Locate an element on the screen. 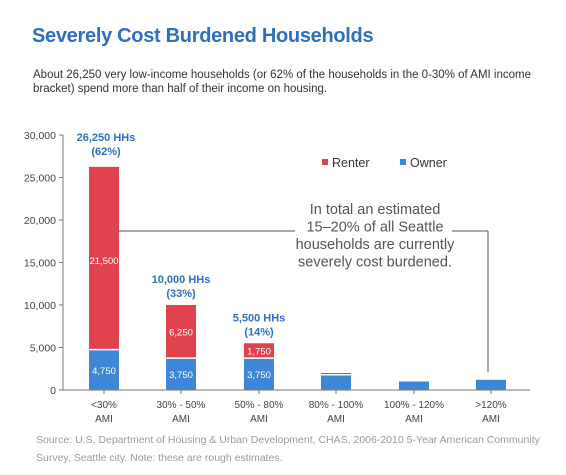  bar-owner-label: 4,750 is located at coordinates (104, 371).